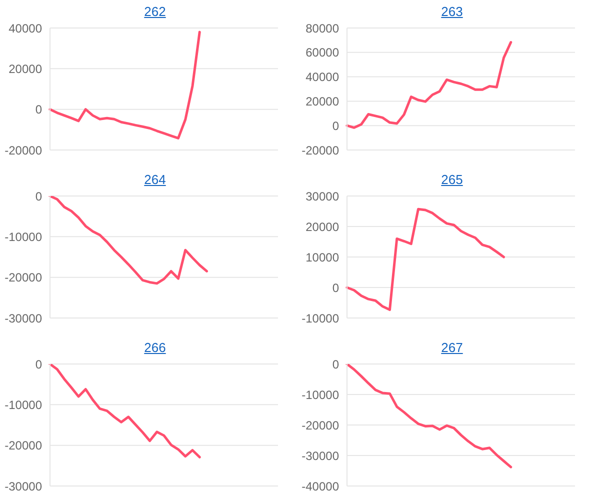 Image resolution: width=594 pixels, height=500 pixels. I want to click on y-tick-label: 10000, so click(323, 257).